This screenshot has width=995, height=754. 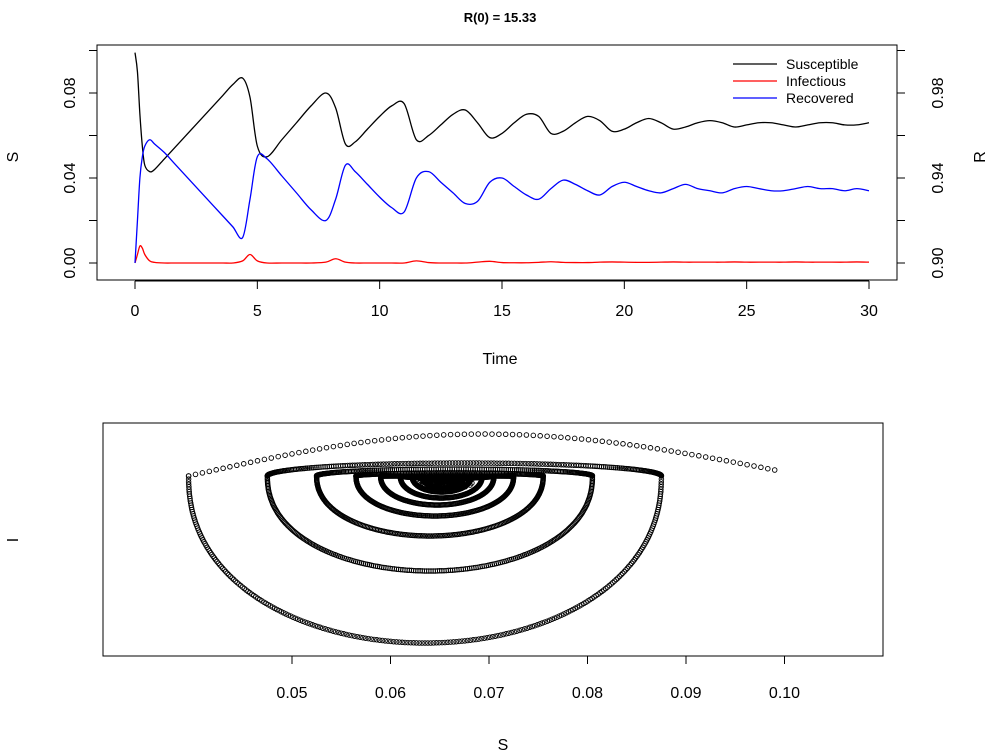 What do you see at coordinates (500, 17) in the screenshot?
I see `chart-title: R(0) = 15.33` at bounding box center [500, 17].